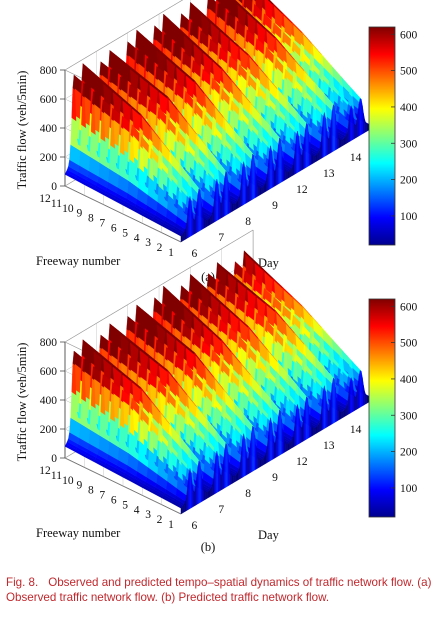  Describe the element at coordinates (22, 402) in the screenshot. I see `z-axis-label: Traffic flow (veh/5min)` at that location.